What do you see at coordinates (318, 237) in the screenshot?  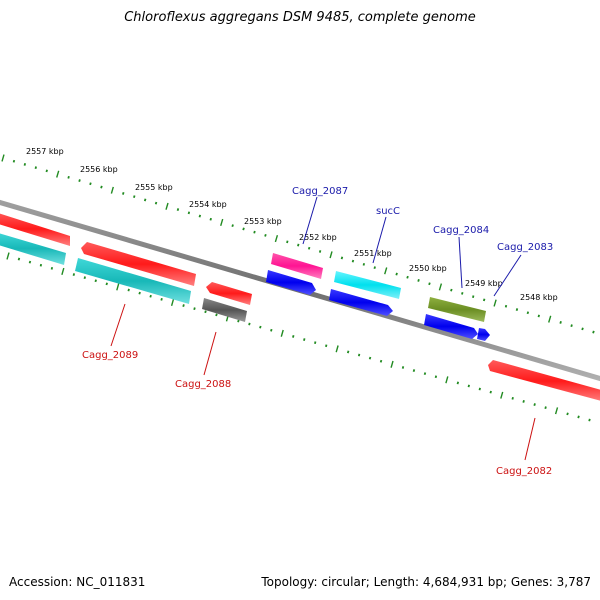 I see `tick-label: 2552 kbp` at bounding box center [318, 237].